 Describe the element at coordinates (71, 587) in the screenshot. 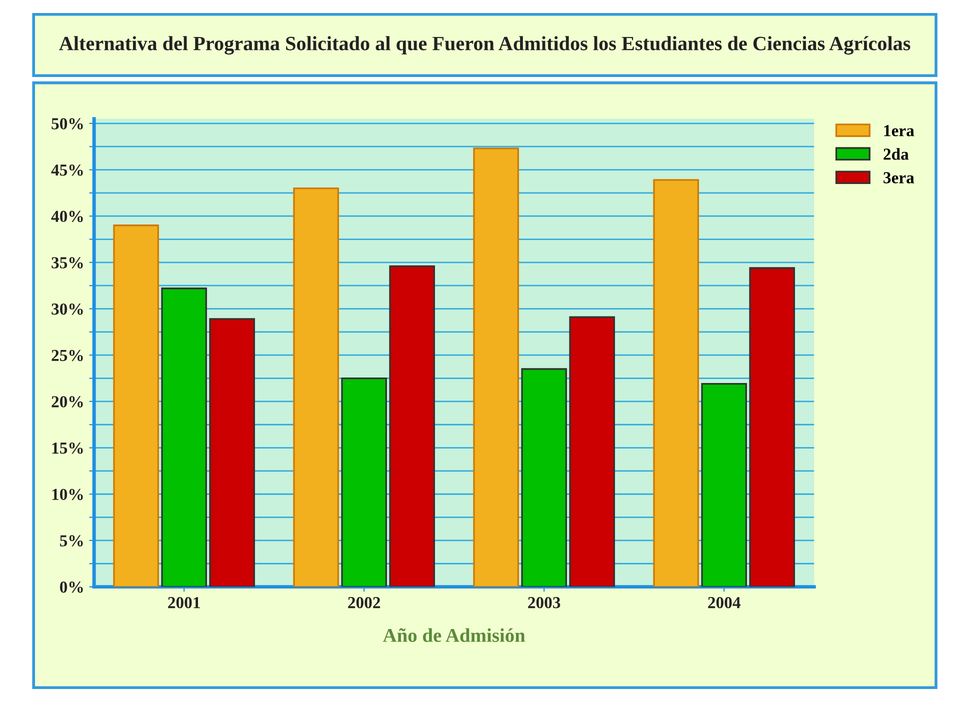

I see `y-tick-label: 0%` at that location.